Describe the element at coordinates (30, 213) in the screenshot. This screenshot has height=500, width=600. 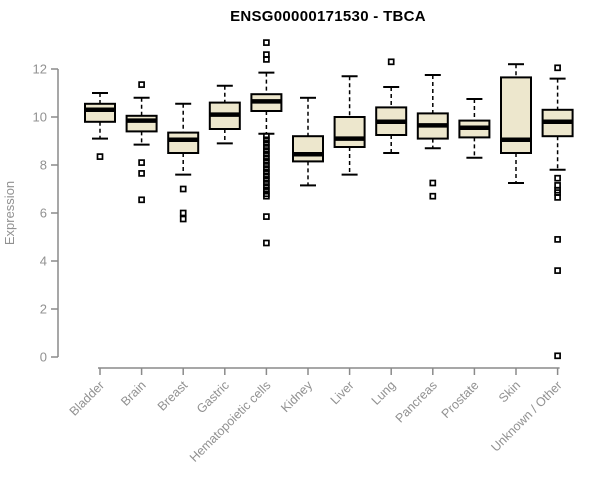
I see `y-axis: 0 2 4 6 8 10 12 Expression` at that location.